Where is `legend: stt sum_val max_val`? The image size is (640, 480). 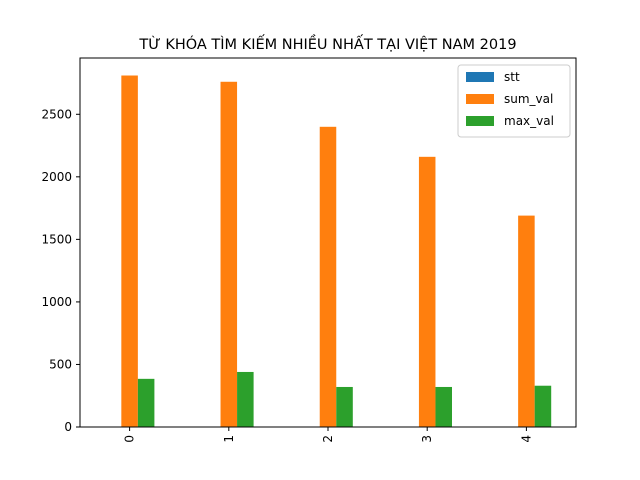 legend: stt sum_val max_val is located at coordinates (514, 101).